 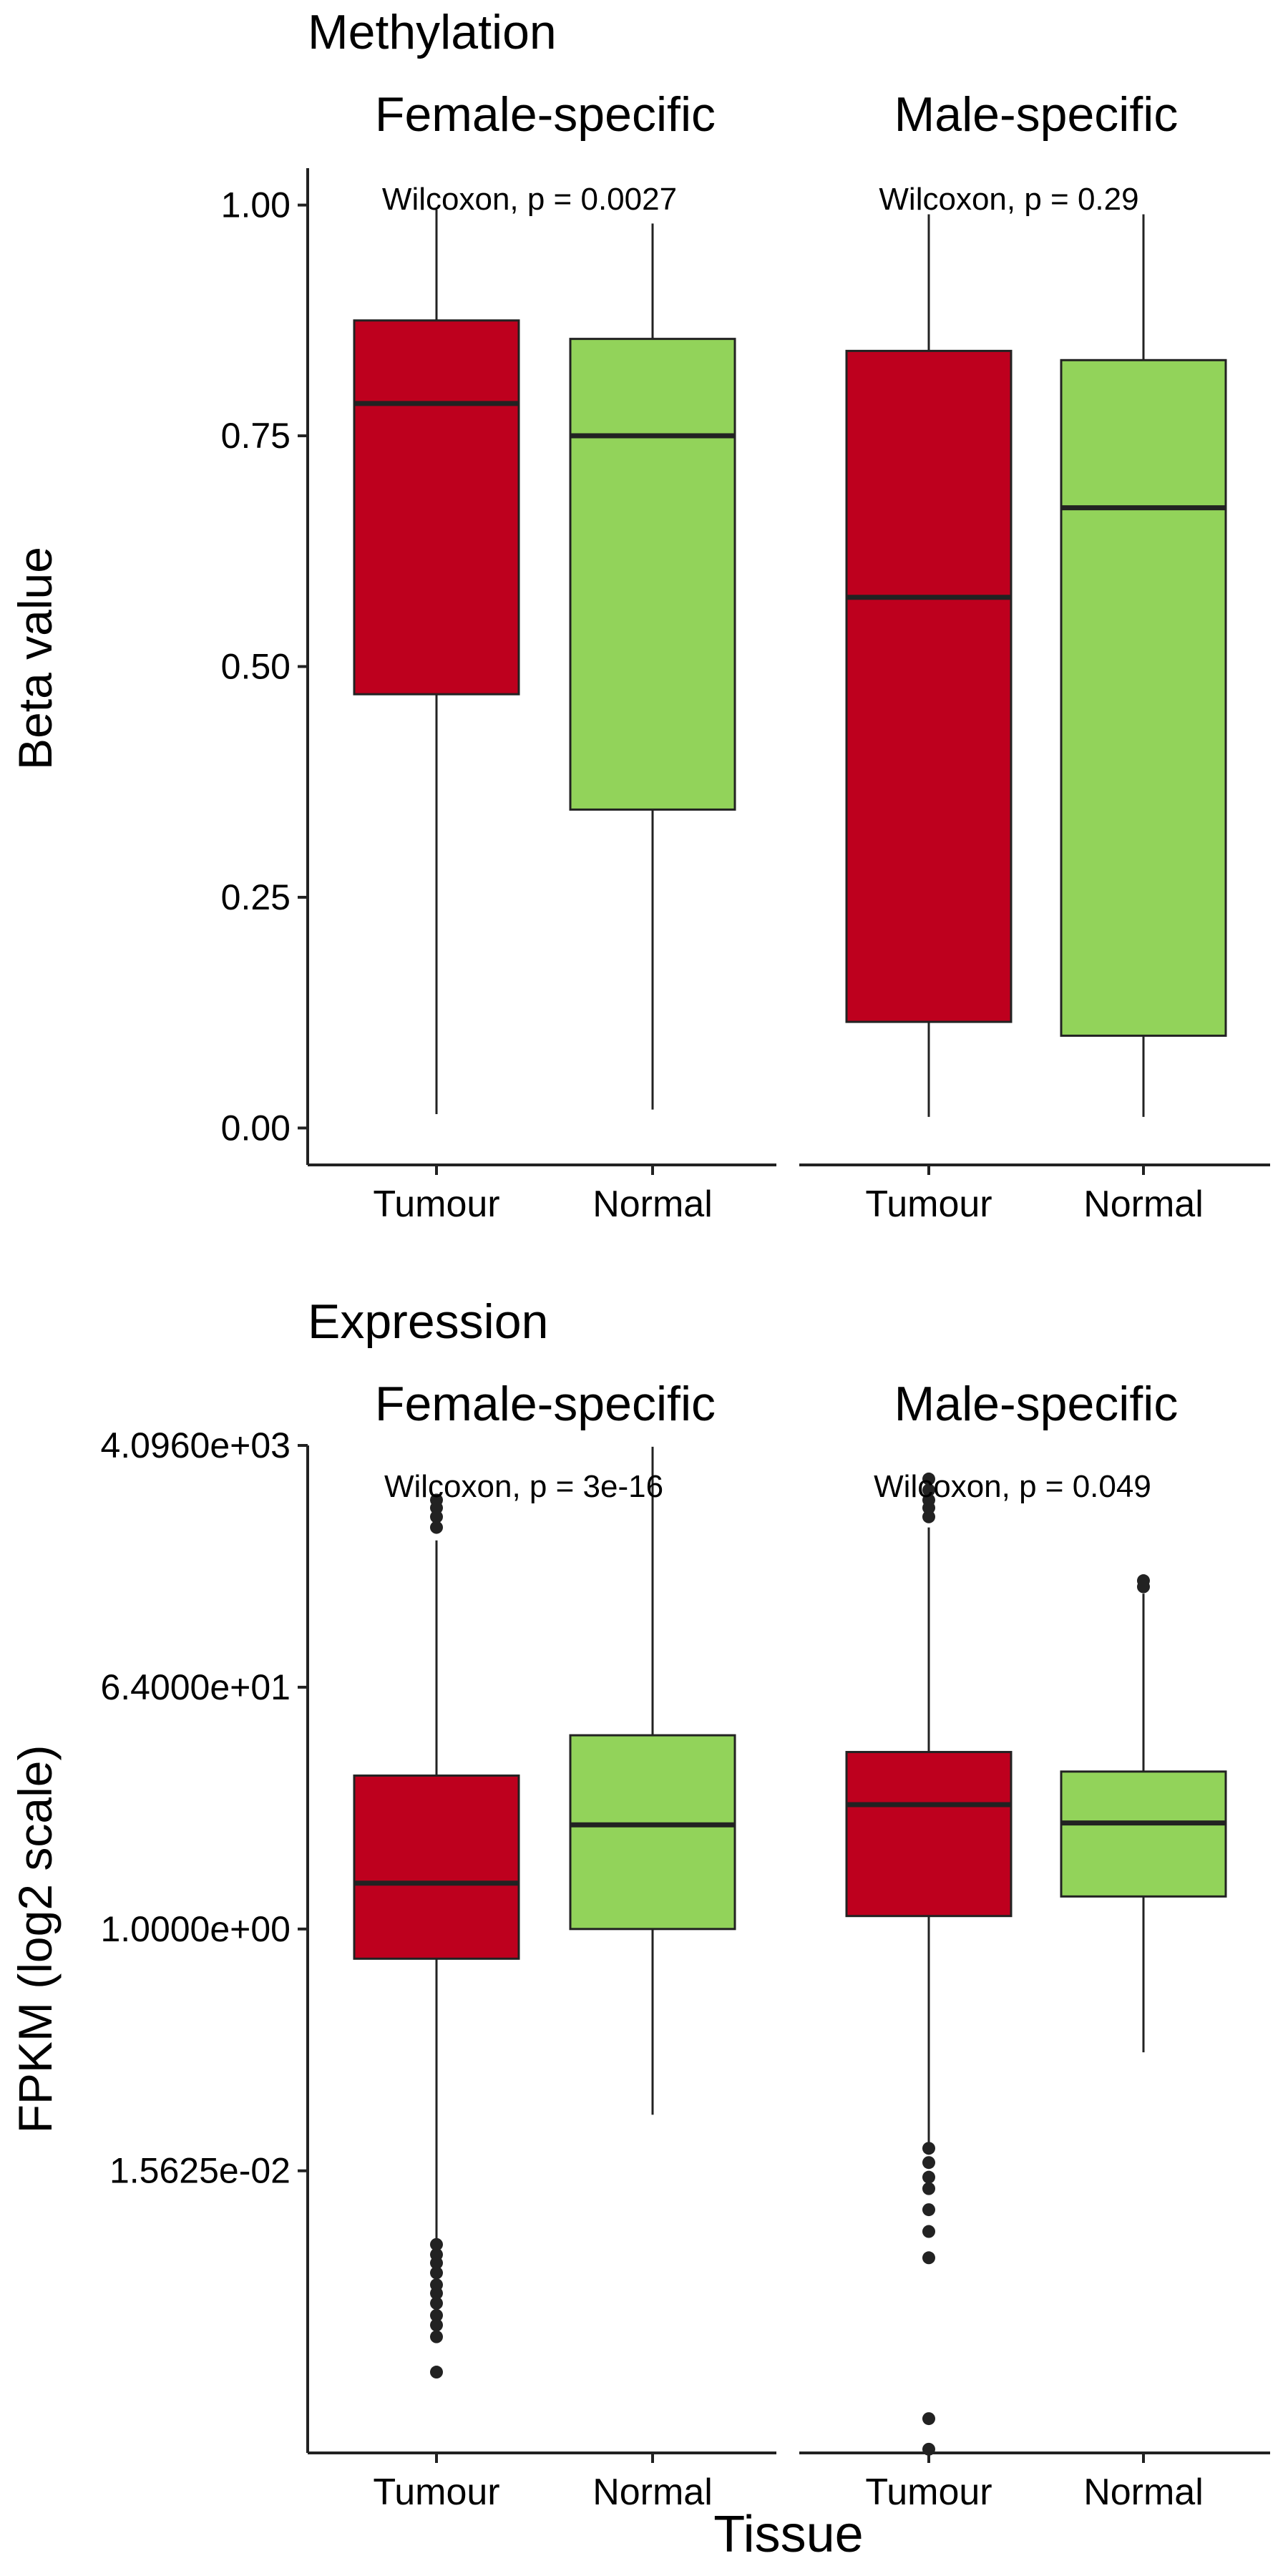 I want to click on y-tick-label: 0.50, so click(x=256, y=667).